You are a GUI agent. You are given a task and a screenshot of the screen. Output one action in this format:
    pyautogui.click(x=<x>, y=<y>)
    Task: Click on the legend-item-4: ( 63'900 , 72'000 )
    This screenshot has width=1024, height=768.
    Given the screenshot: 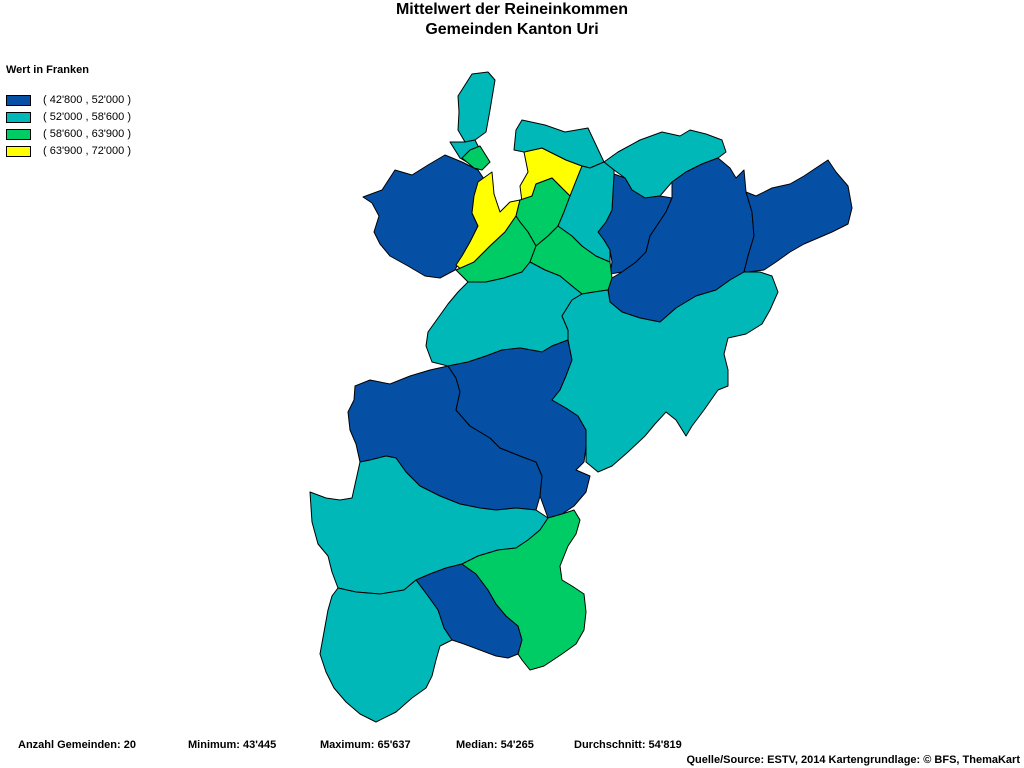 What is the action you would take?
    pyautogui.click(x=68, y=151)
    